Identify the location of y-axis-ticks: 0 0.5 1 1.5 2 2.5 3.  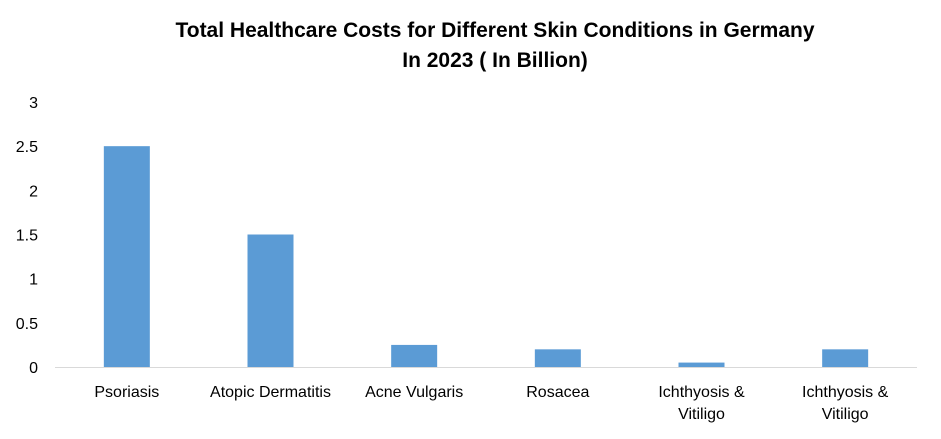
(27, 236).